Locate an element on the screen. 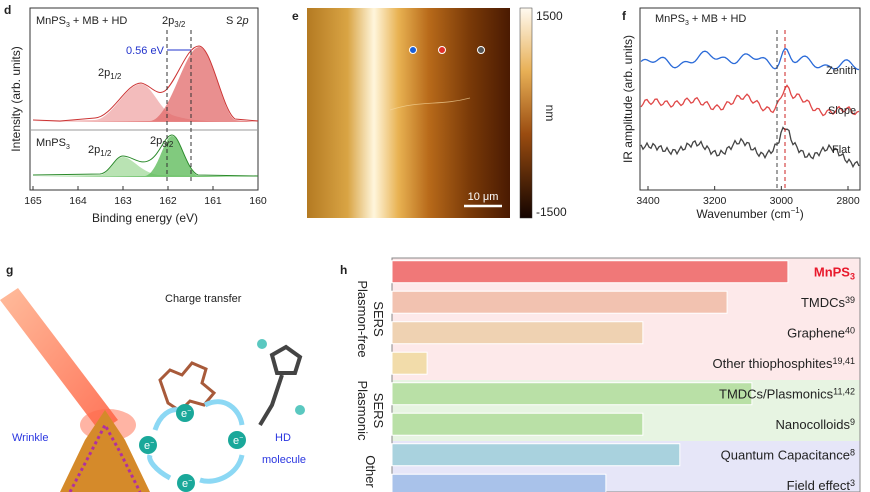 This screenshot has height=492, width=870. text-part: TMDCs/Plasmonics is located at coordinates (776, 394).